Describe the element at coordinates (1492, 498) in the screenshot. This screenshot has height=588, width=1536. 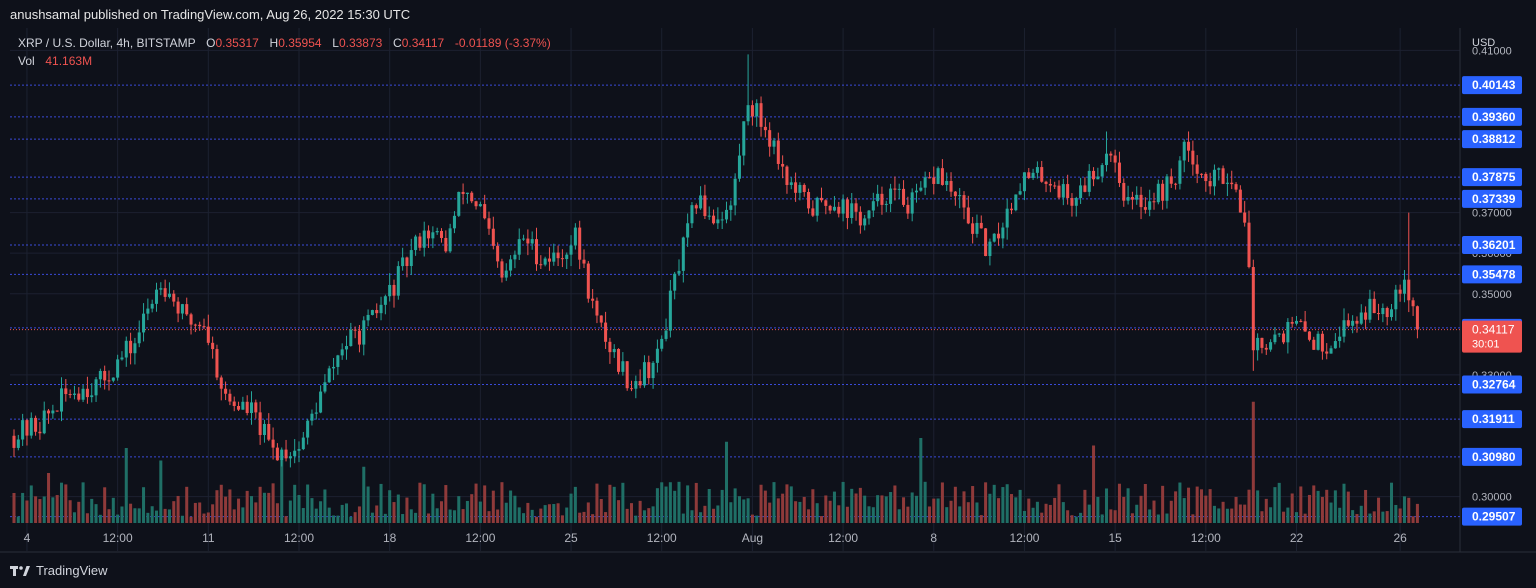
I see `price-tick-label: 0.30000` at that location.